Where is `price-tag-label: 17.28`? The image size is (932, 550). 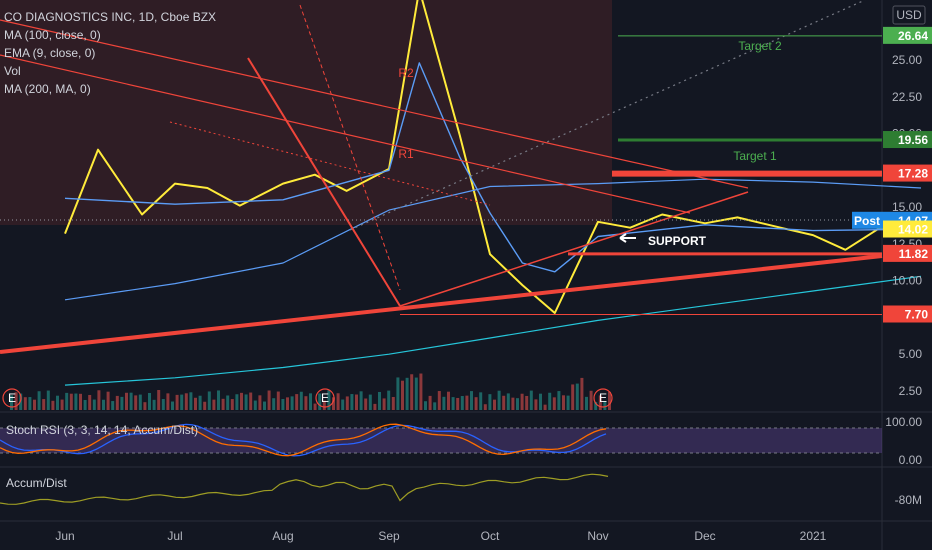 price-tag-label: 17.28 is located at coordinates (913, 174).